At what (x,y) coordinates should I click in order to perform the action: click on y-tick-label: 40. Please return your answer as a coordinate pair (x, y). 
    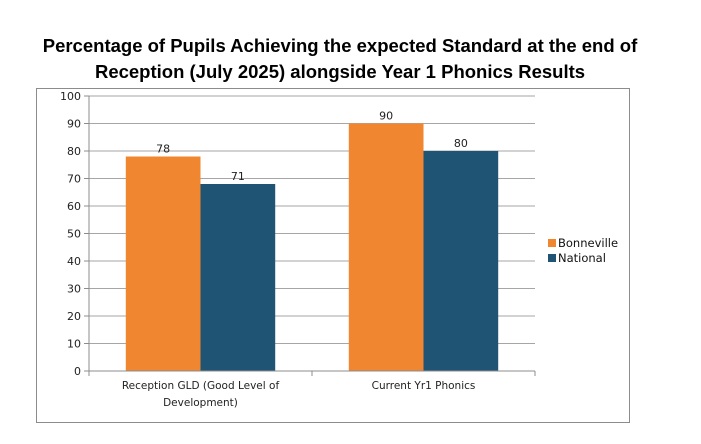
    Looking at the image, I should click on (74, 261).